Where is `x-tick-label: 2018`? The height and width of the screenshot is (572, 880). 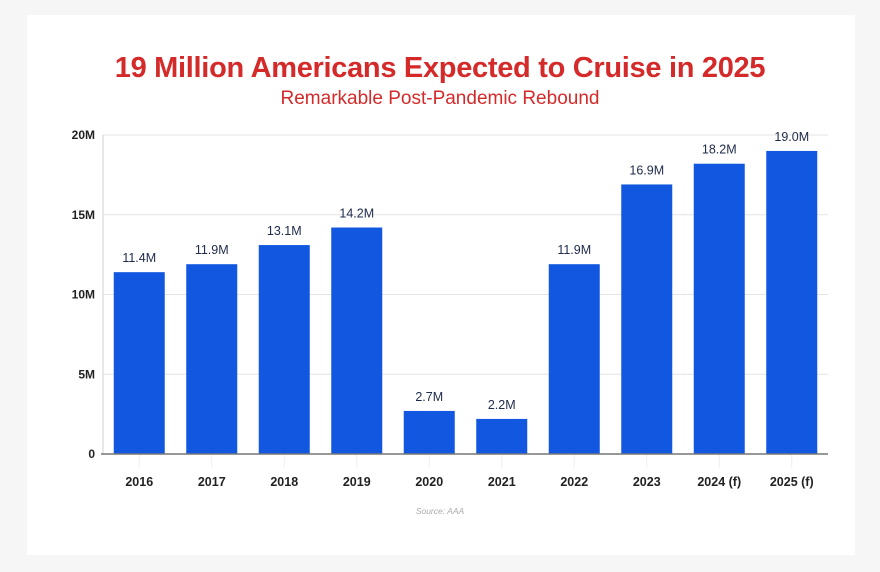 x-tick-label: 2018 is located at coordinates (284, 482).